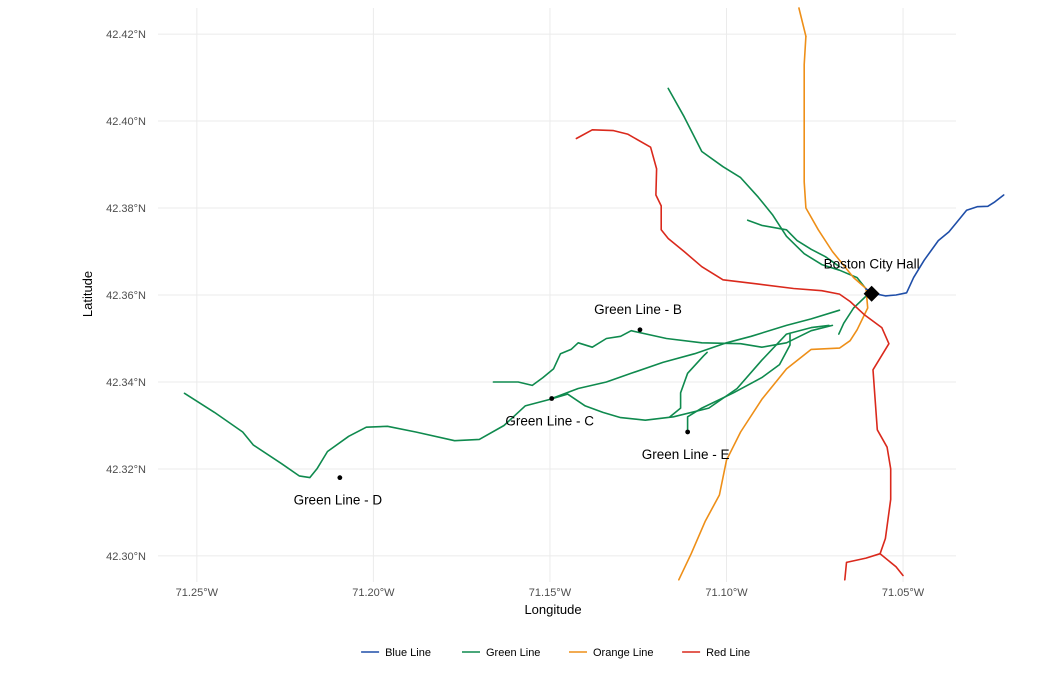 The height and width of the screenshot is (678, 1037). What do you see at coordinates (126, 209) in the screenshot?
I see `y-tick-label: 42.38°N` at bounding box center [126, 209].